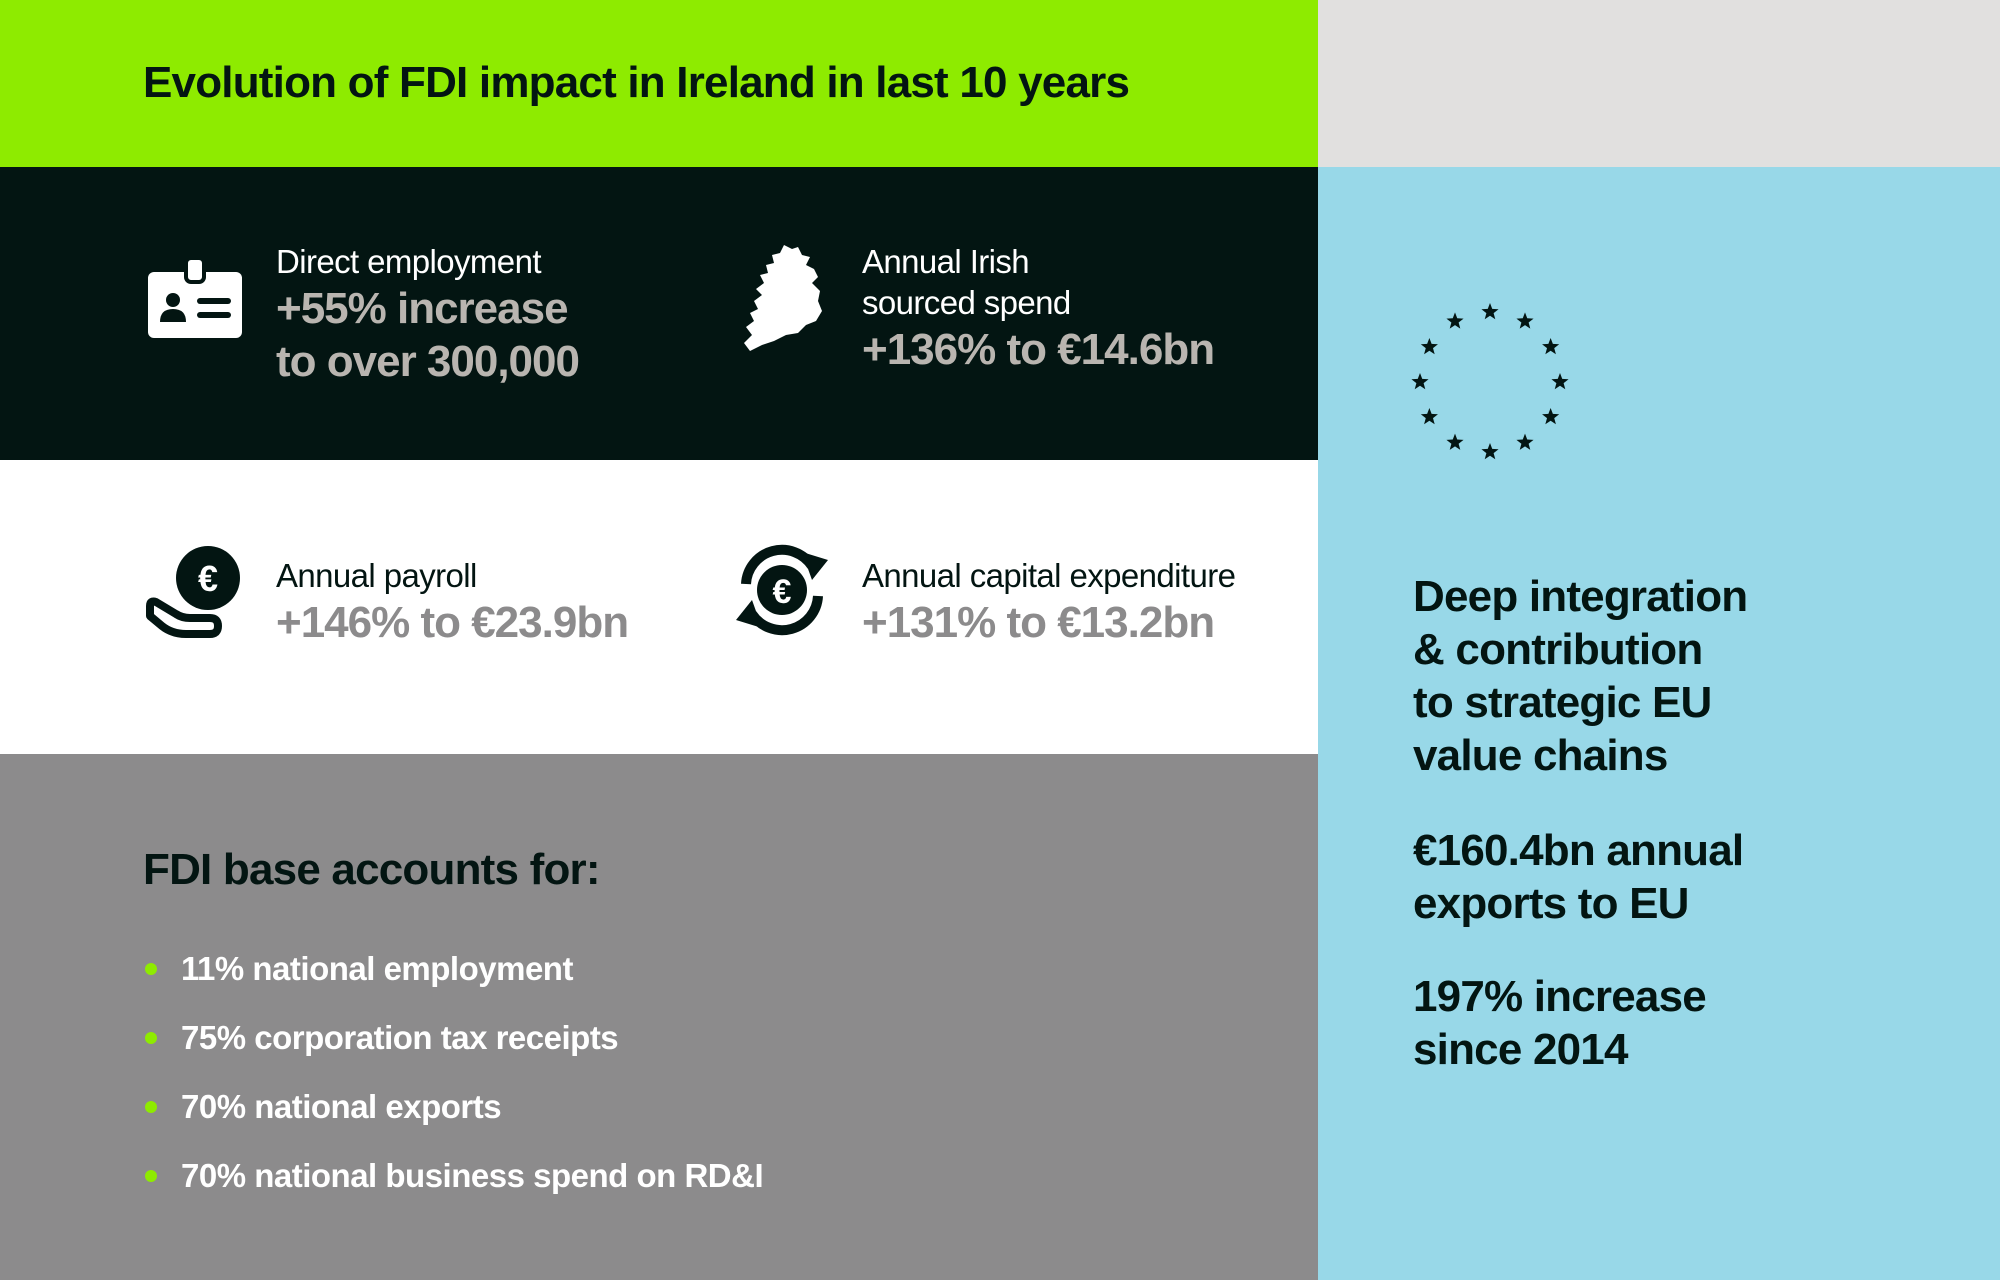  Describe the element at coordinates (1562, 702) in the screenshot. I see `eu-integration-line: to strategic EU` at that location.